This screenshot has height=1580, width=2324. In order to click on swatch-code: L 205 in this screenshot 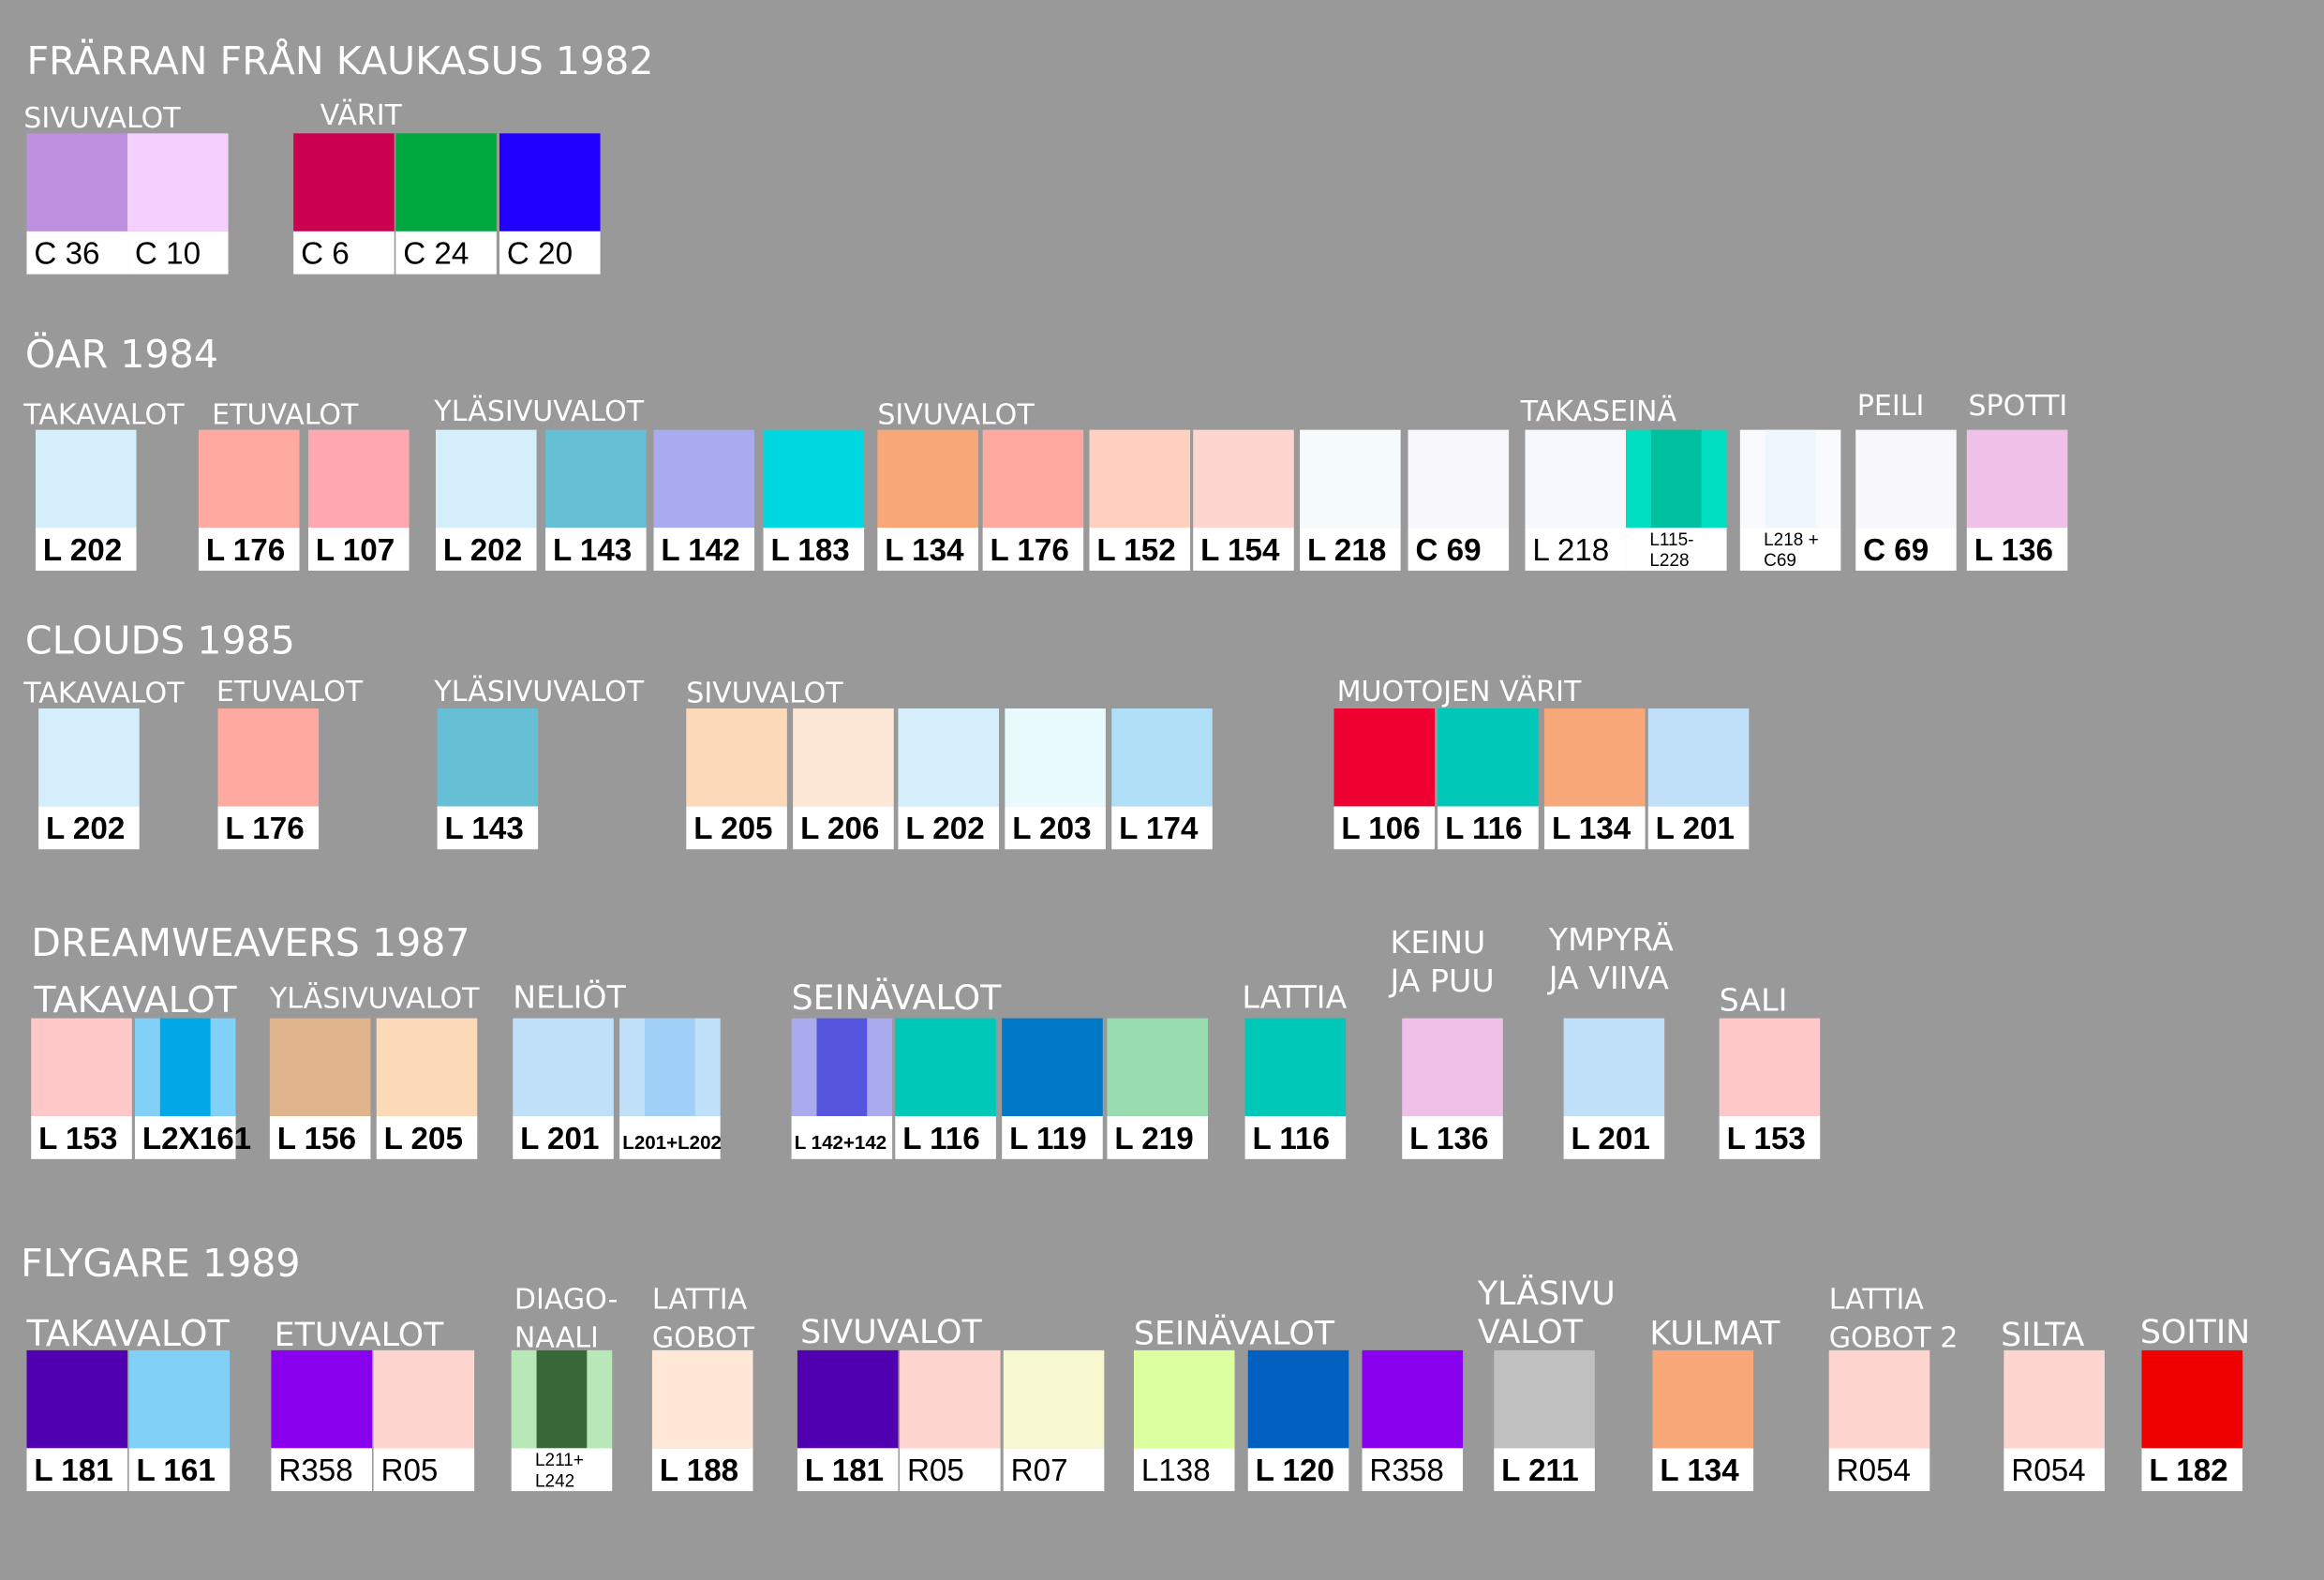, I will do `click(732, 829)`.